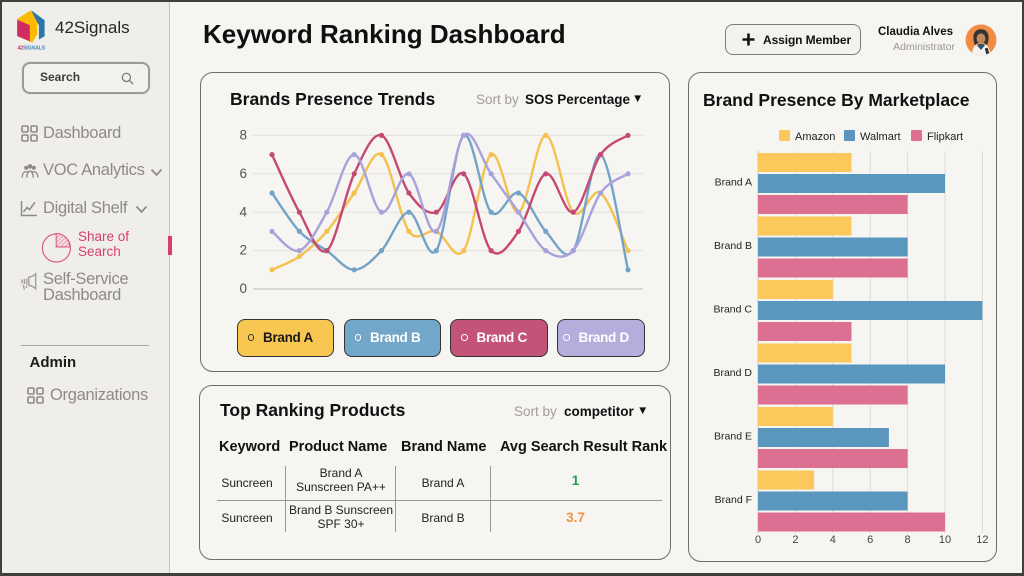 The width and height of the screenshot is (1024, 576). Describe the element at coordinates (982, 540) in the screenshot. I see `svg-text: 12` at that location.